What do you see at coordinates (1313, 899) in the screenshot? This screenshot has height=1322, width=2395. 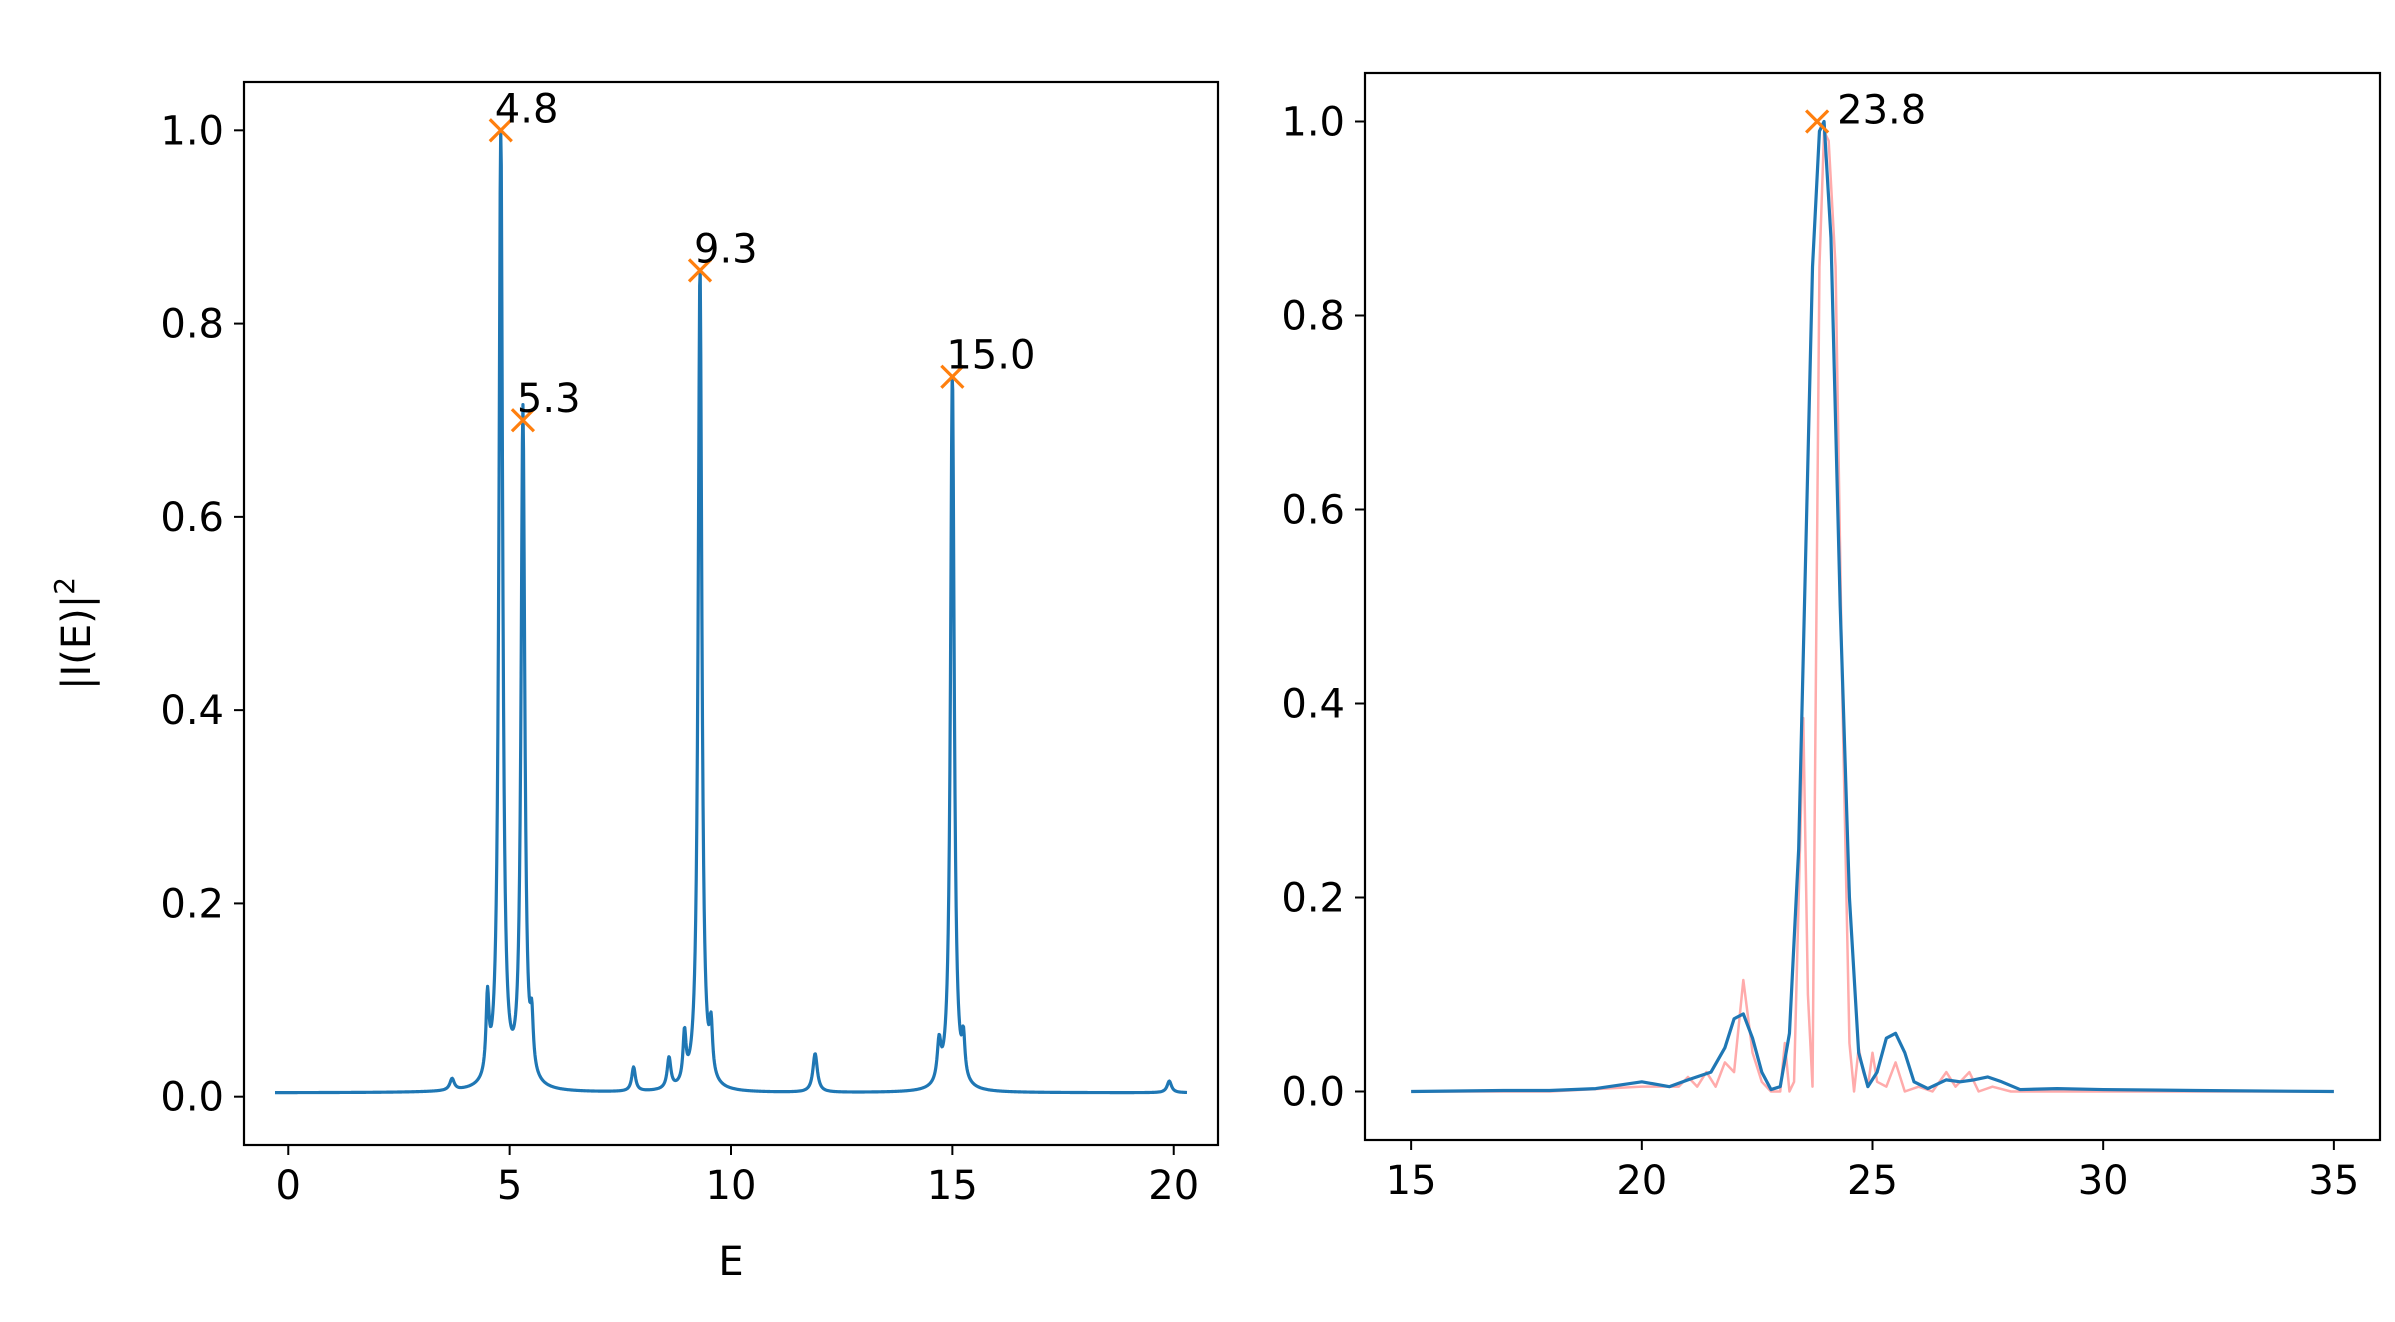 I see `right-y-tick-label-1: 0.2` at bounding box center [1313, 899].